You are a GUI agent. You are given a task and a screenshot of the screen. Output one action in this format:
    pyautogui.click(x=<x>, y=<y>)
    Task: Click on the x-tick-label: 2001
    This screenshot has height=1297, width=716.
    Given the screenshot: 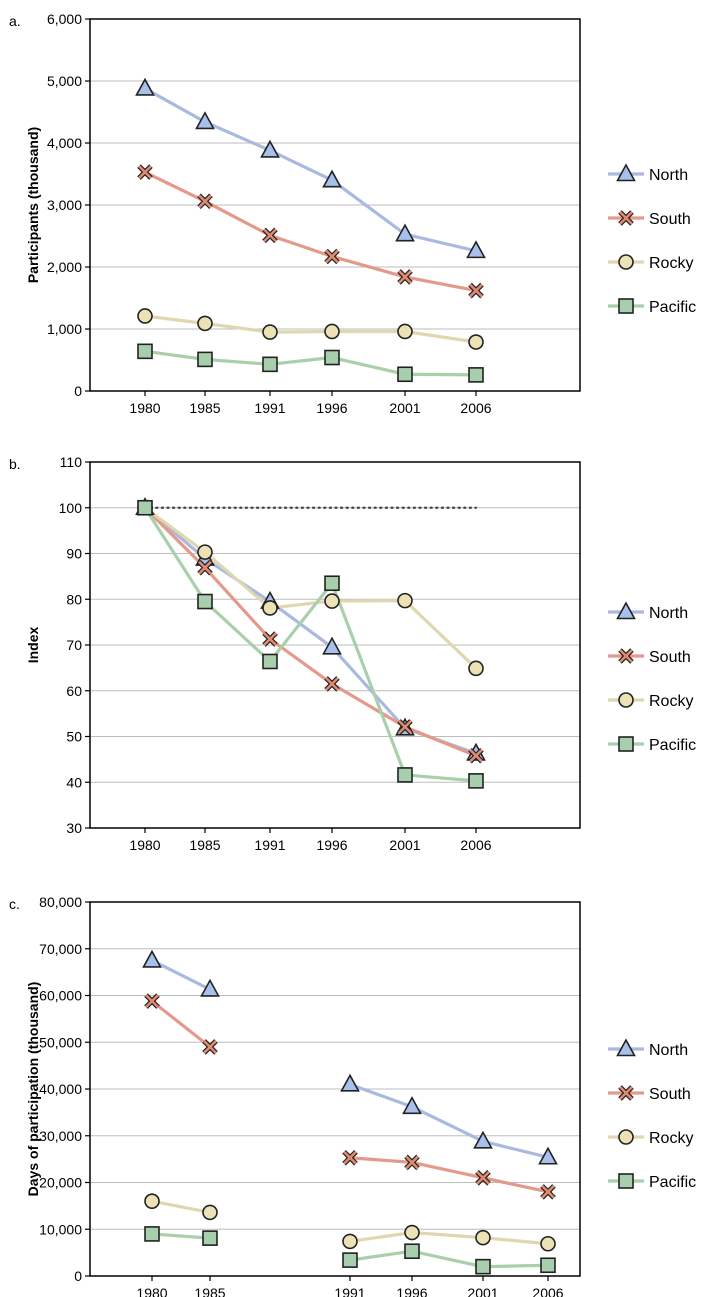 What is the action you would take?
    pyautogui.click(x=482, y=1291)
    